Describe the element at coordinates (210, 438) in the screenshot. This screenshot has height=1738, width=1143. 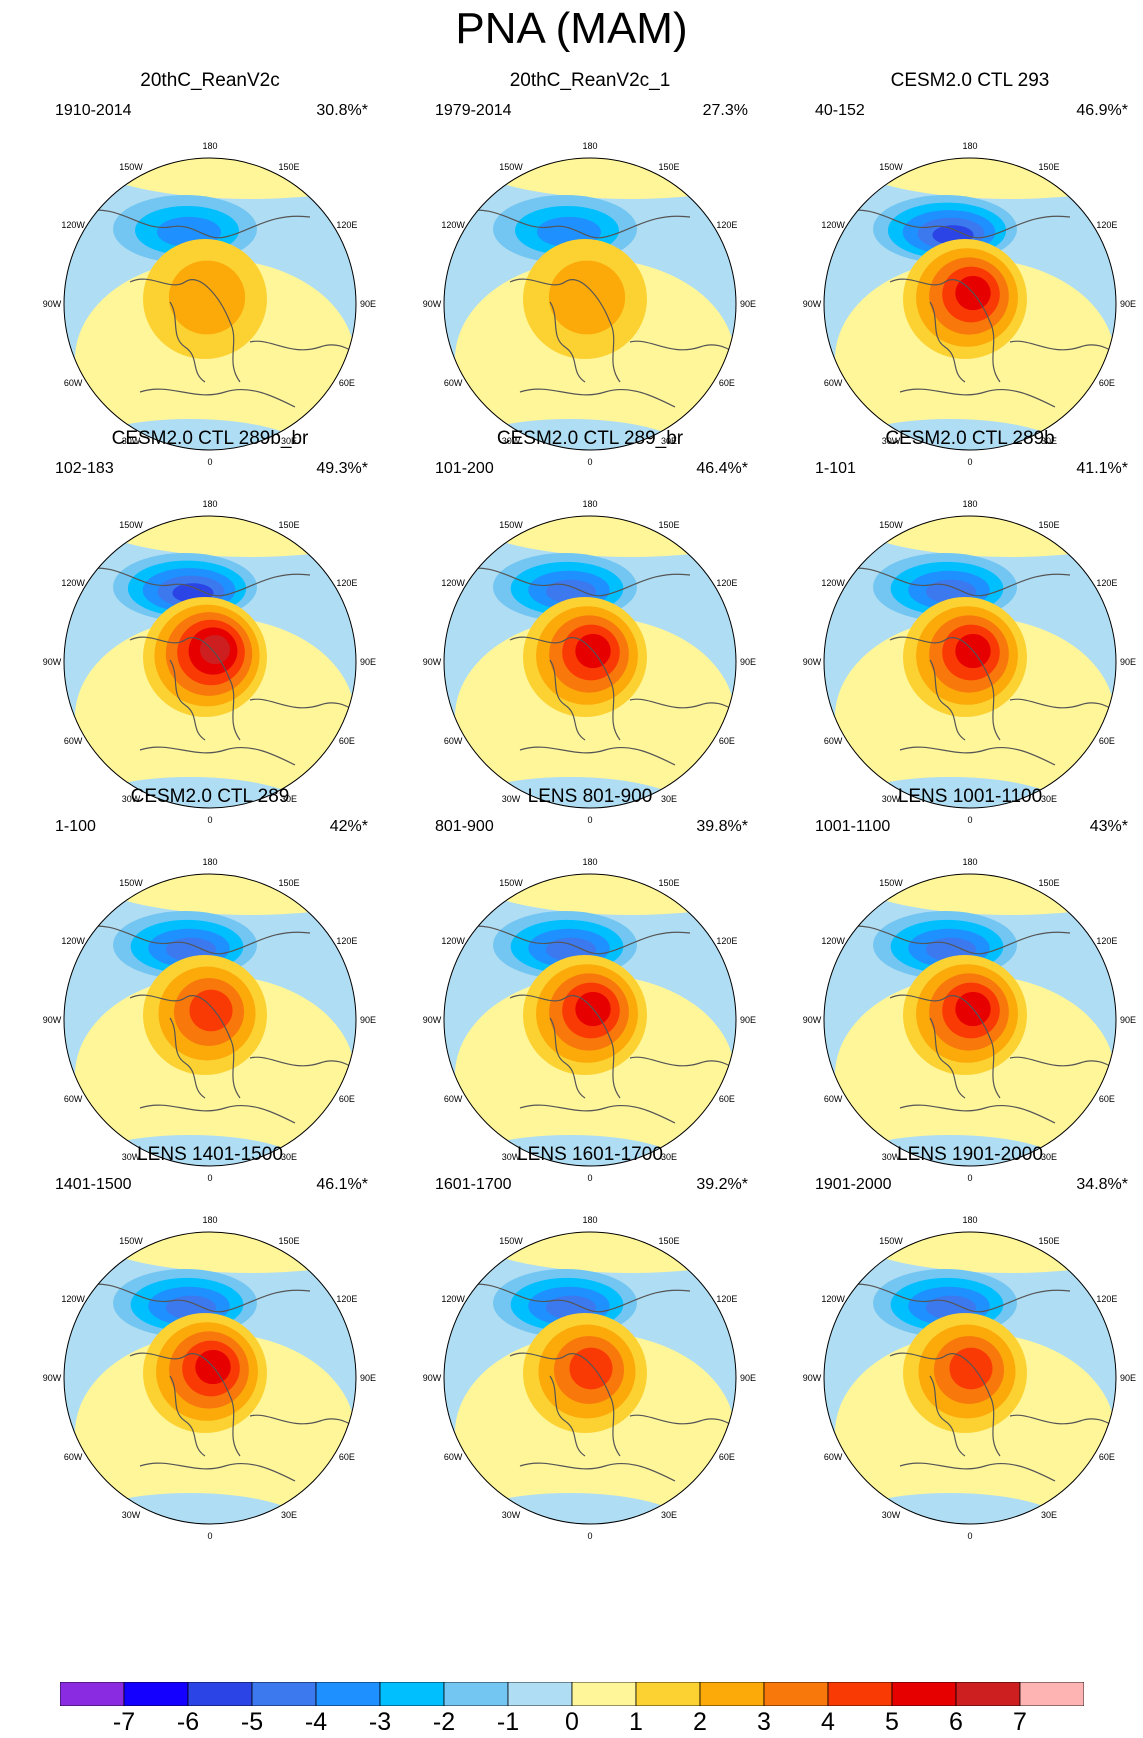
I see `panel-title: CESM2.0 CTL 289b_br` at that location.